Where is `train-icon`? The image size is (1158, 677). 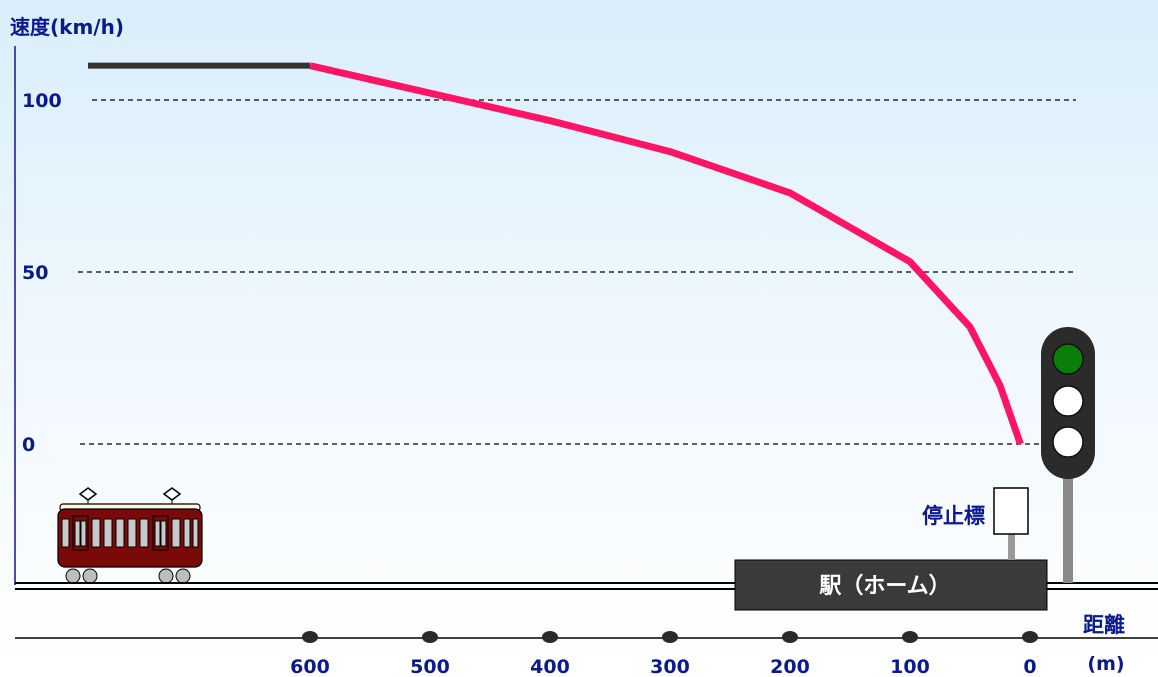 train-icon is located at coordinates (130, 535).